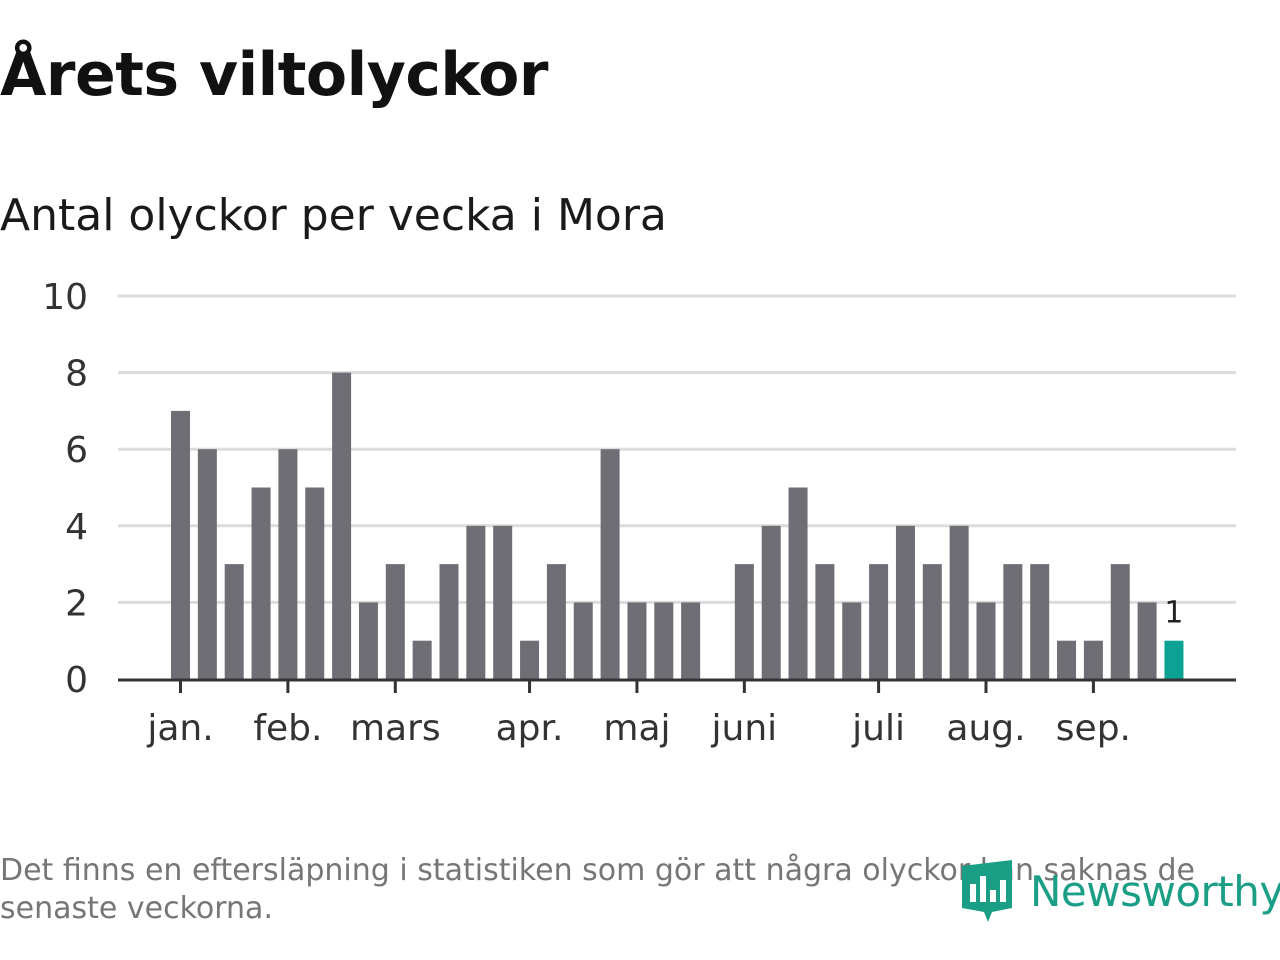 The image size is (1280, 960). What do you see at coordinates (287, 728) in the screenshot?
I see `x-tick-label-feb: feb.` at bounding box center [287, 728].